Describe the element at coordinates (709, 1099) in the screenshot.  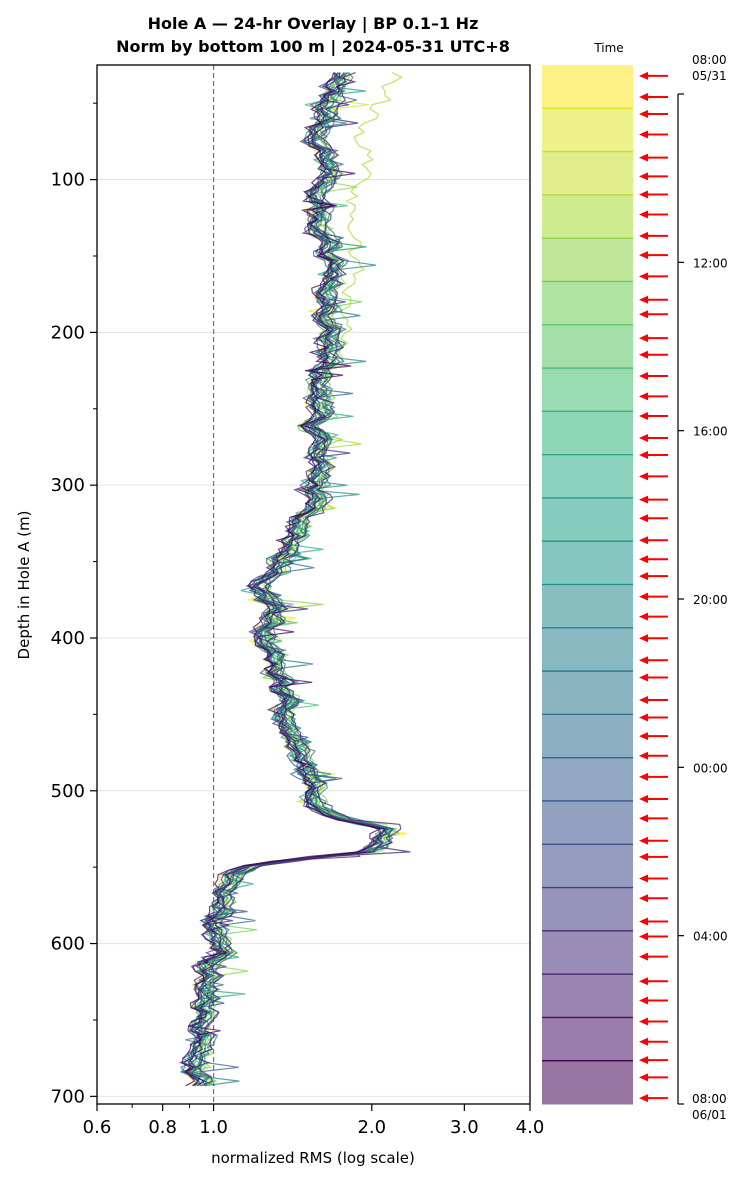
I see `colorbar-bottom-time: 08:00` at that location.